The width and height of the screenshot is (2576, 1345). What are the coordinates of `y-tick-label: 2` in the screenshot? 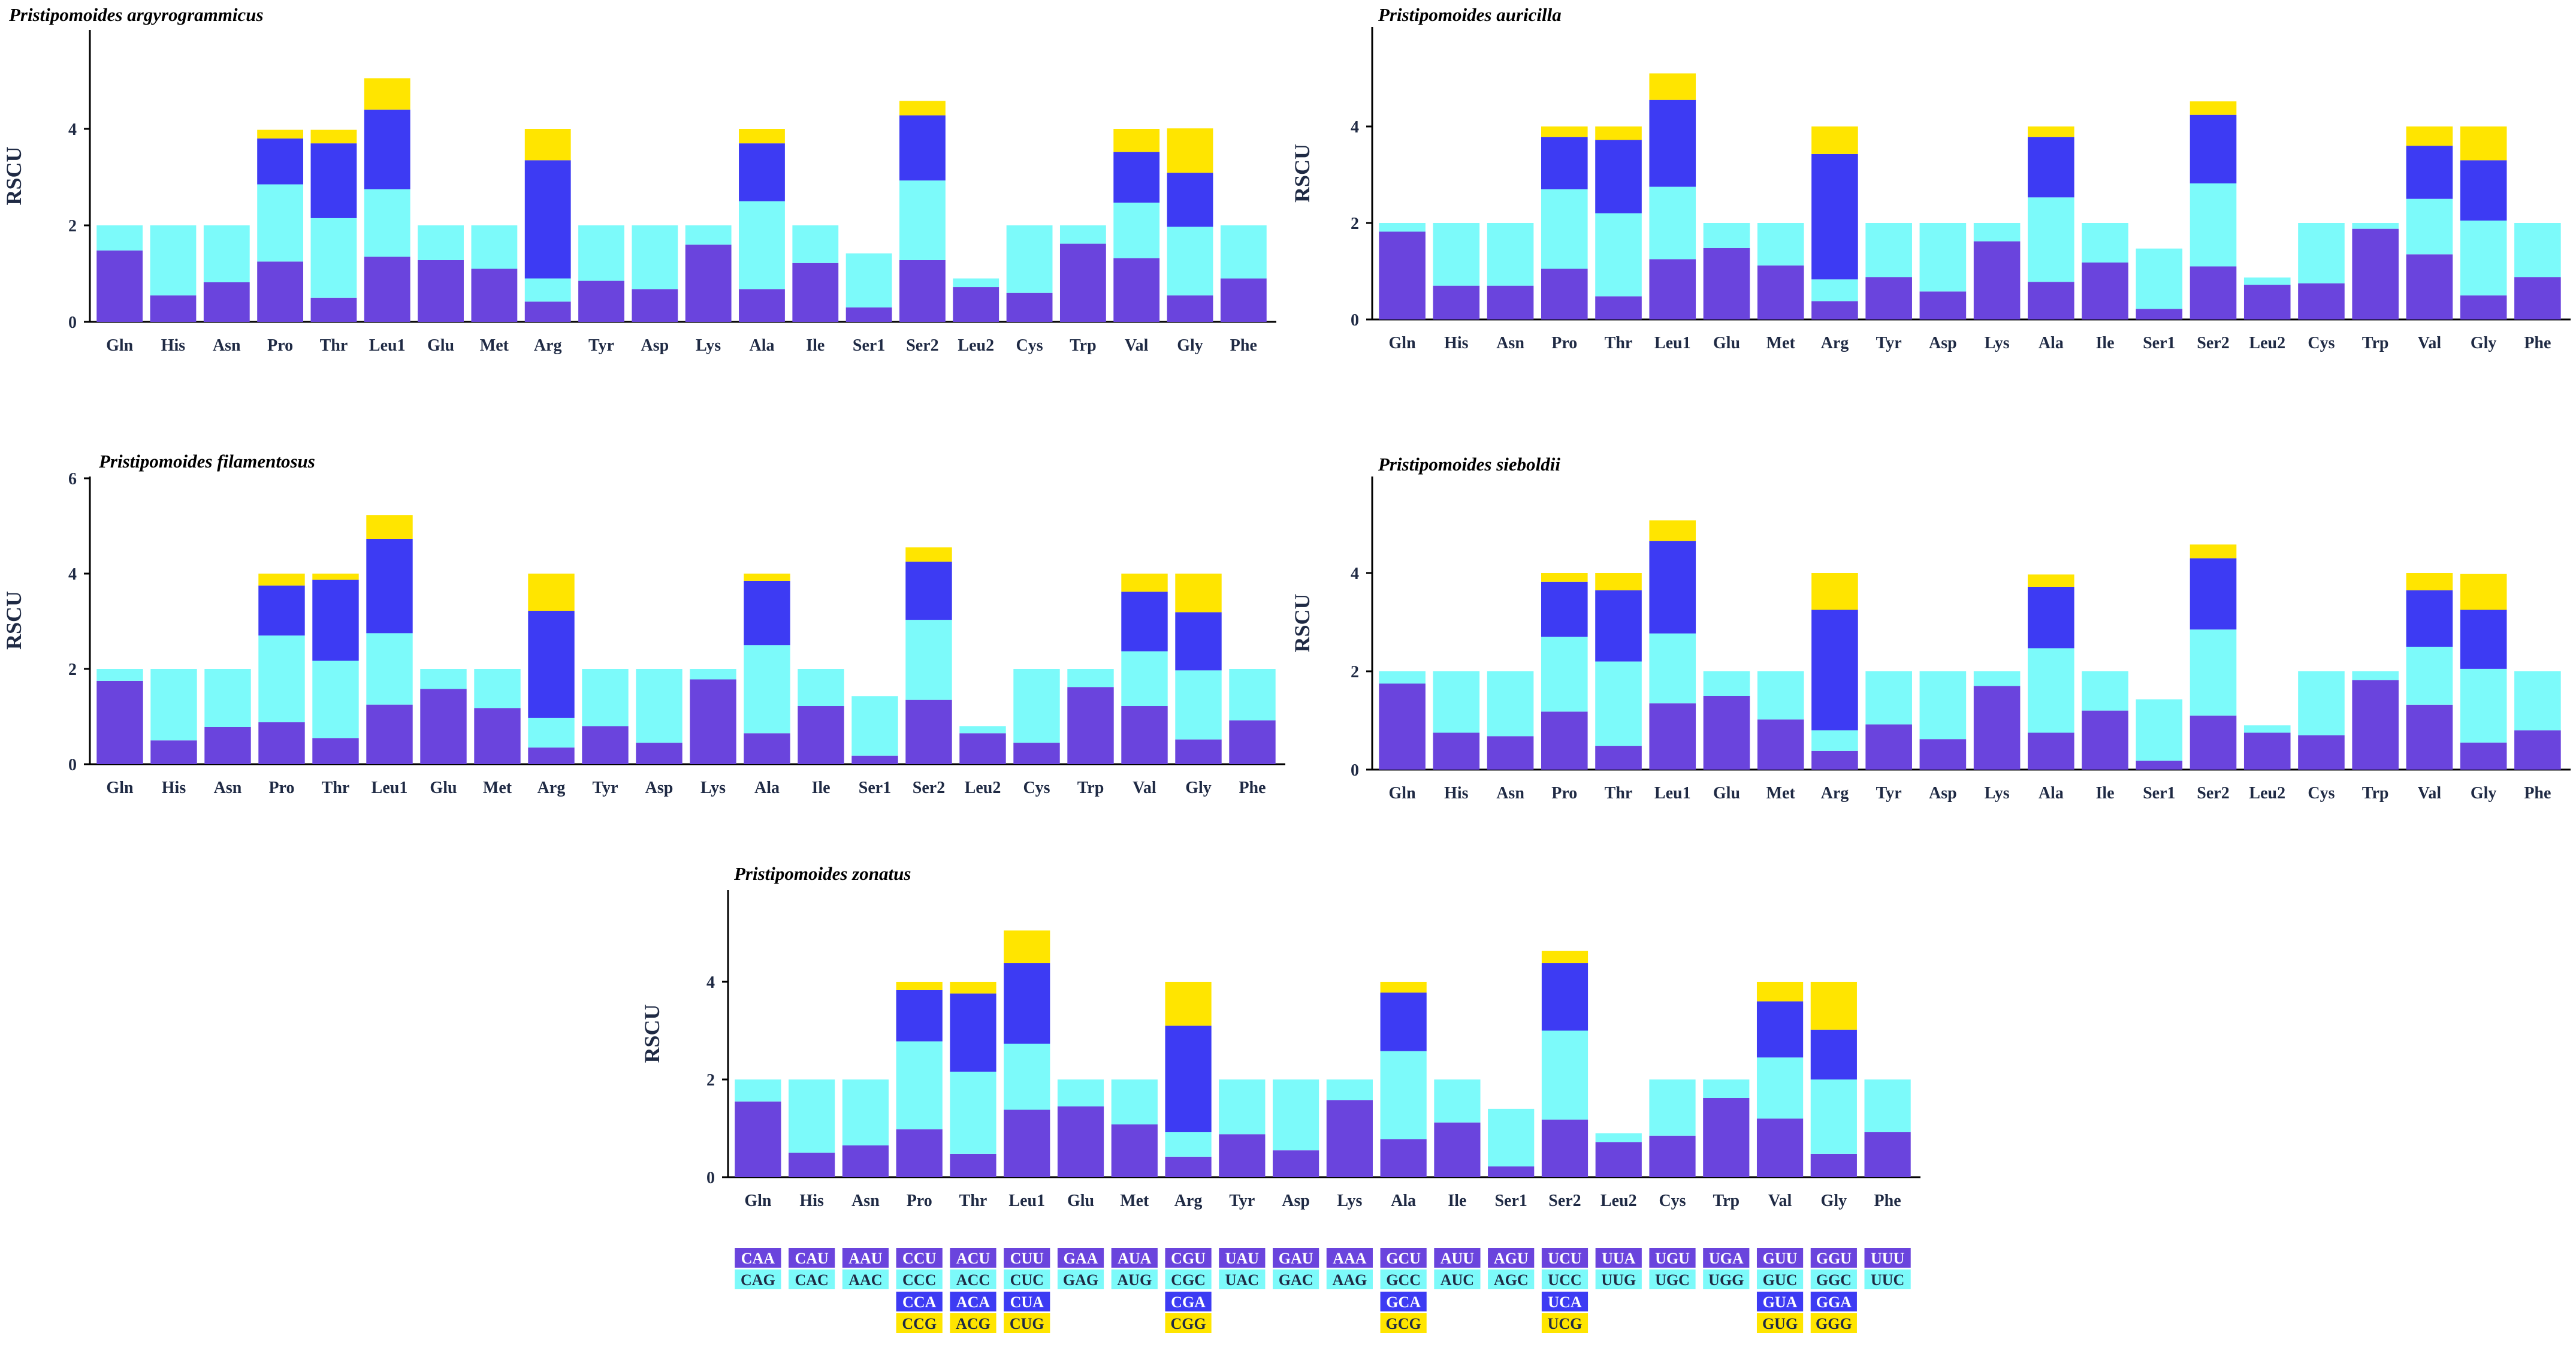 It's located at (711, 1080).